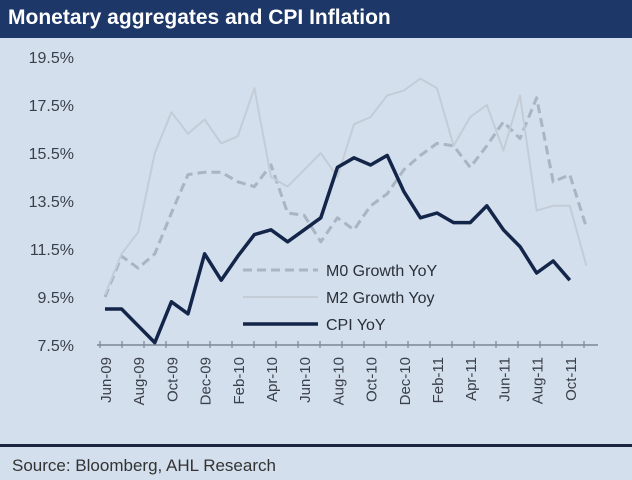 The width and height of the screenshot is (632, 480). What do you see at coordinates (338, 381) in the screenshot?
I see `x-tick-label: Aug-10` at bounding box center [338, 381].